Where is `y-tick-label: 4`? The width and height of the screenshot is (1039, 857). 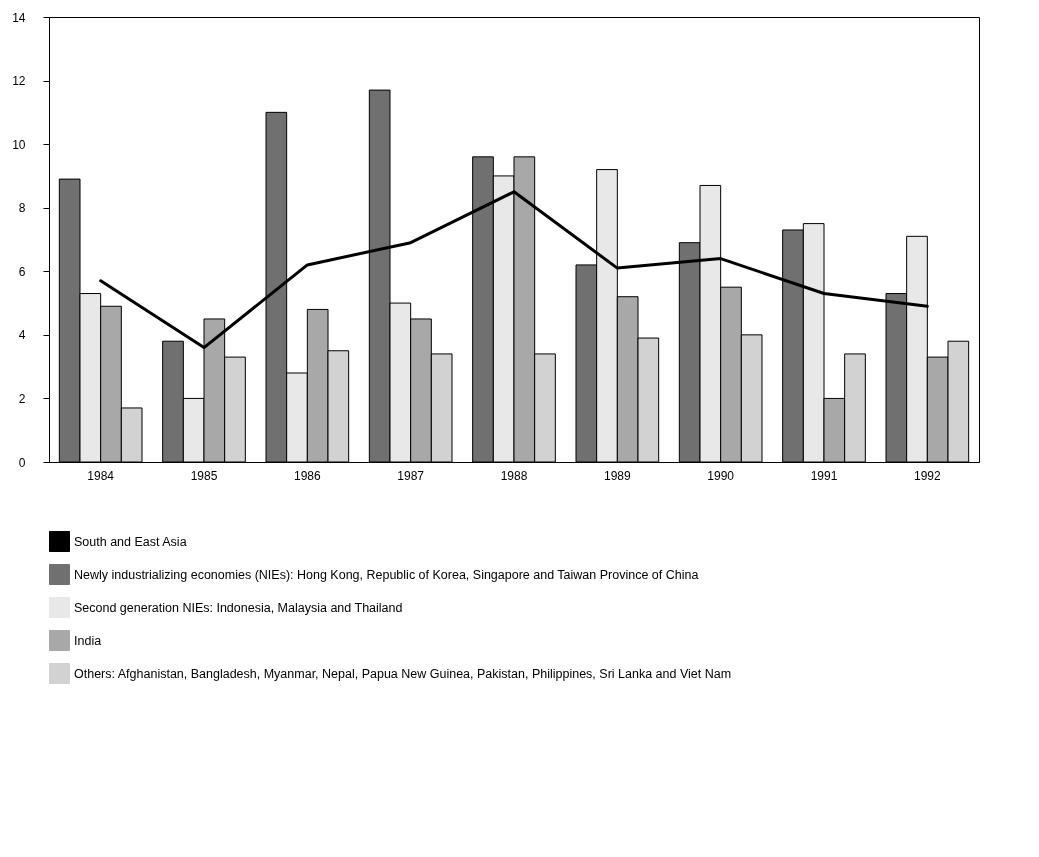 y-tick-label: 4 is located at coordinates (22, 335).